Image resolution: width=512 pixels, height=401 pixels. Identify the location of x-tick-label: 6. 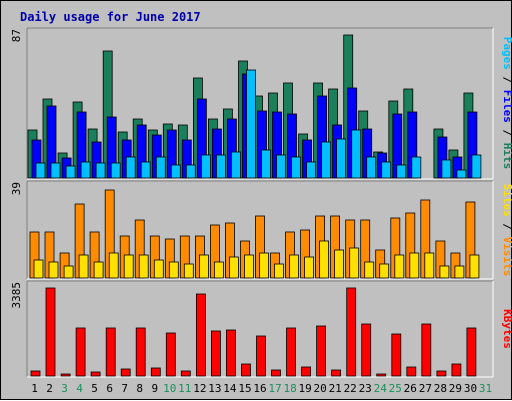
(109, 388).